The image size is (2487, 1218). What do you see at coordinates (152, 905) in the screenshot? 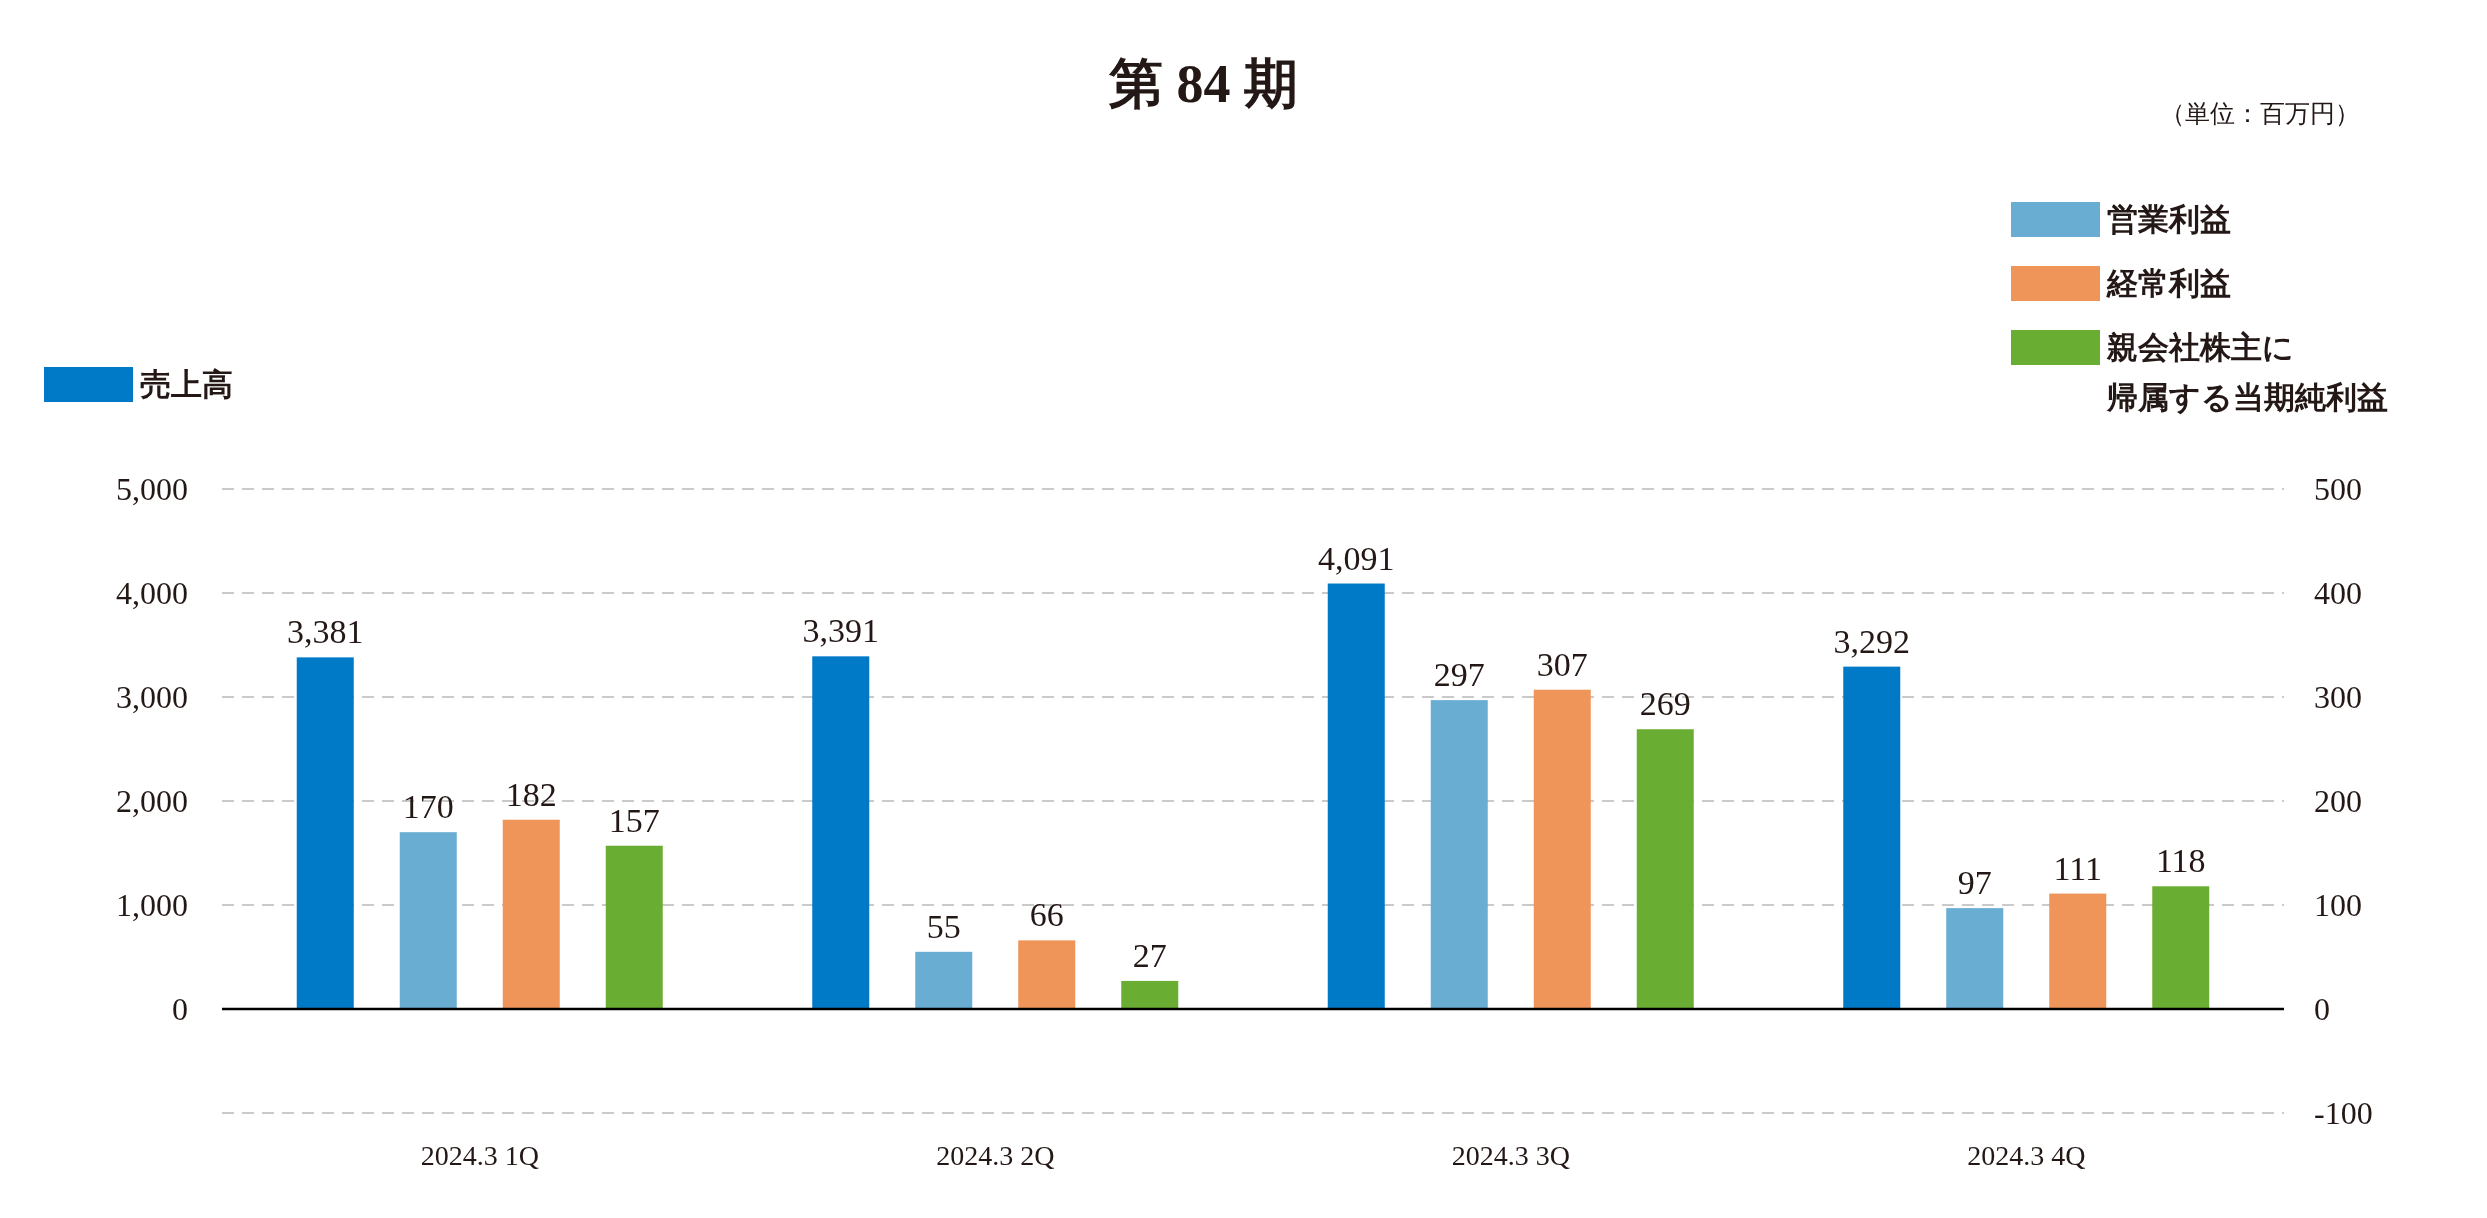
I see `y-tick-label: 1,000` at bounding box center [152, 905].